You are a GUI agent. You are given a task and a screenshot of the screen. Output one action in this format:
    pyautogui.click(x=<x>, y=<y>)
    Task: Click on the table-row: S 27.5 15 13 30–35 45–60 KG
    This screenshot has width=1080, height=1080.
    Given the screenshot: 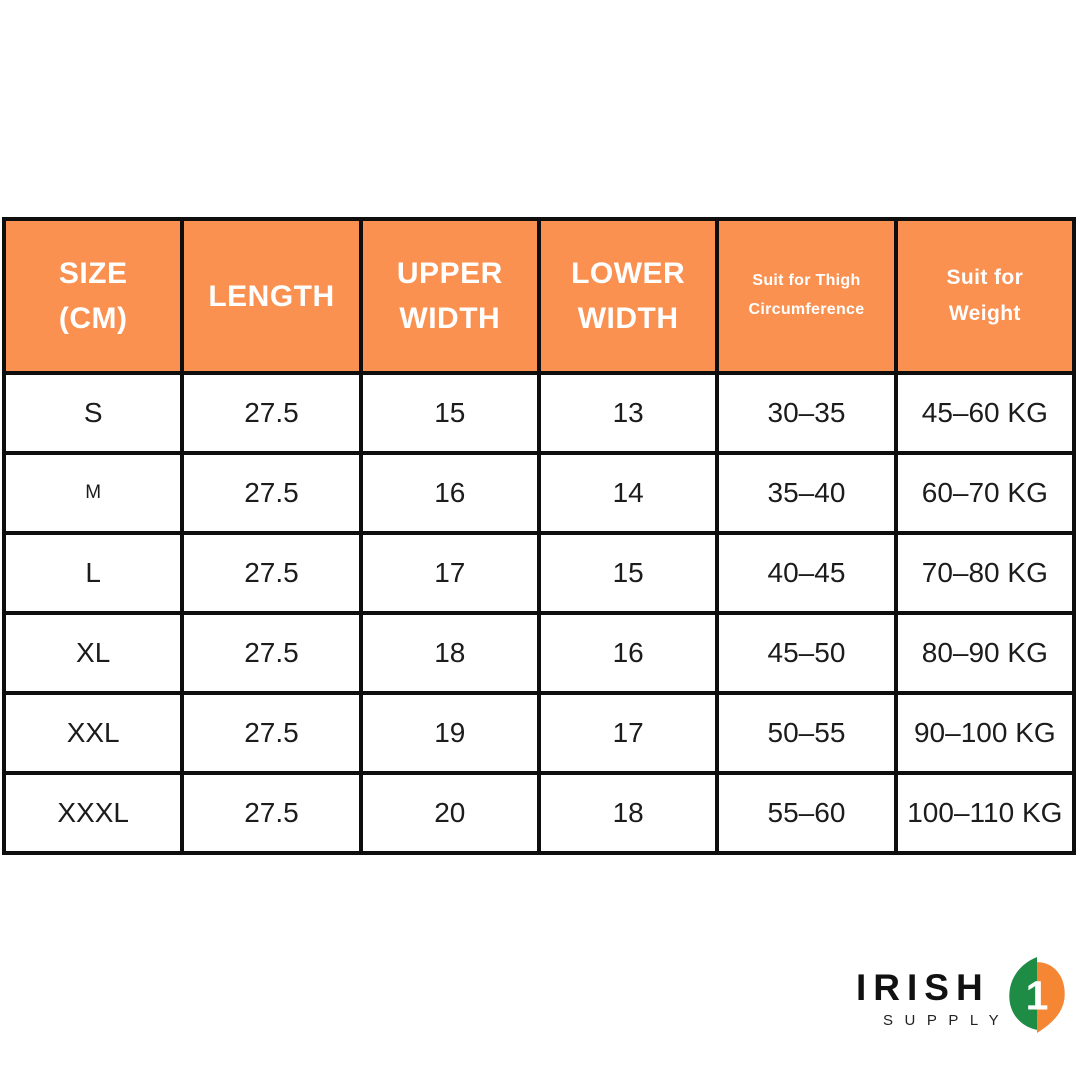 What is the action you would take?
    pyautogui.click(x=539, y=413)
    